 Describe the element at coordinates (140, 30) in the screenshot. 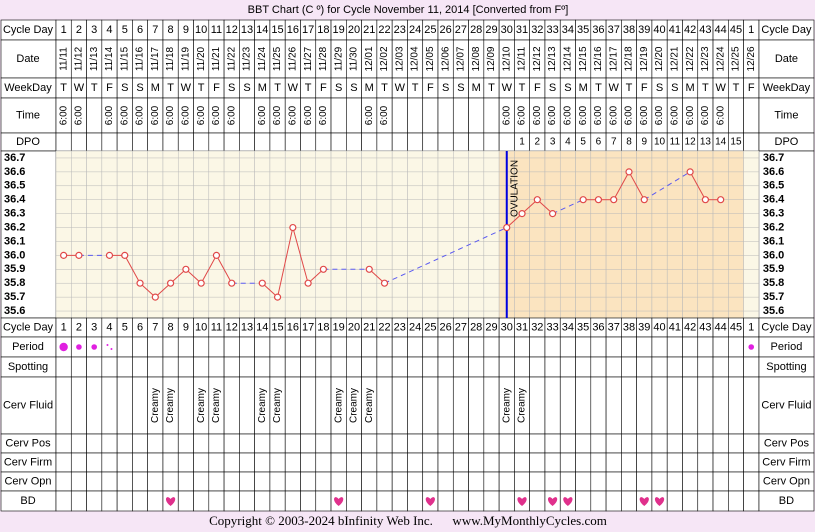

I see `cycle-day: 6` at that location.